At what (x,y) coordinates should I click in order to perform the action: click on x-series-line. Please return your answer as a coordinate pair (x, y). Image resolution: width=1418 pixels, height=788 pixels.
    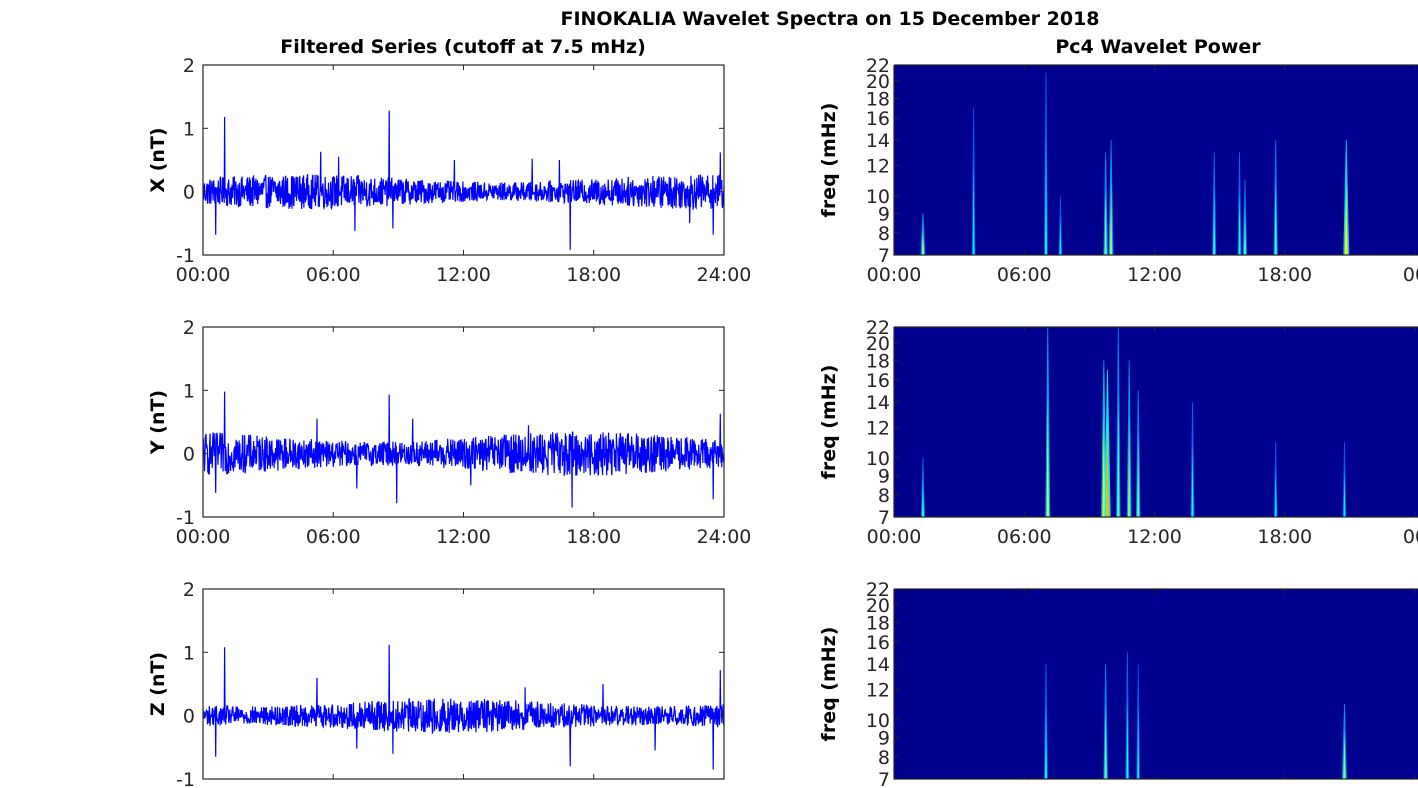
    Looking at the image, I should click on (463, 180).